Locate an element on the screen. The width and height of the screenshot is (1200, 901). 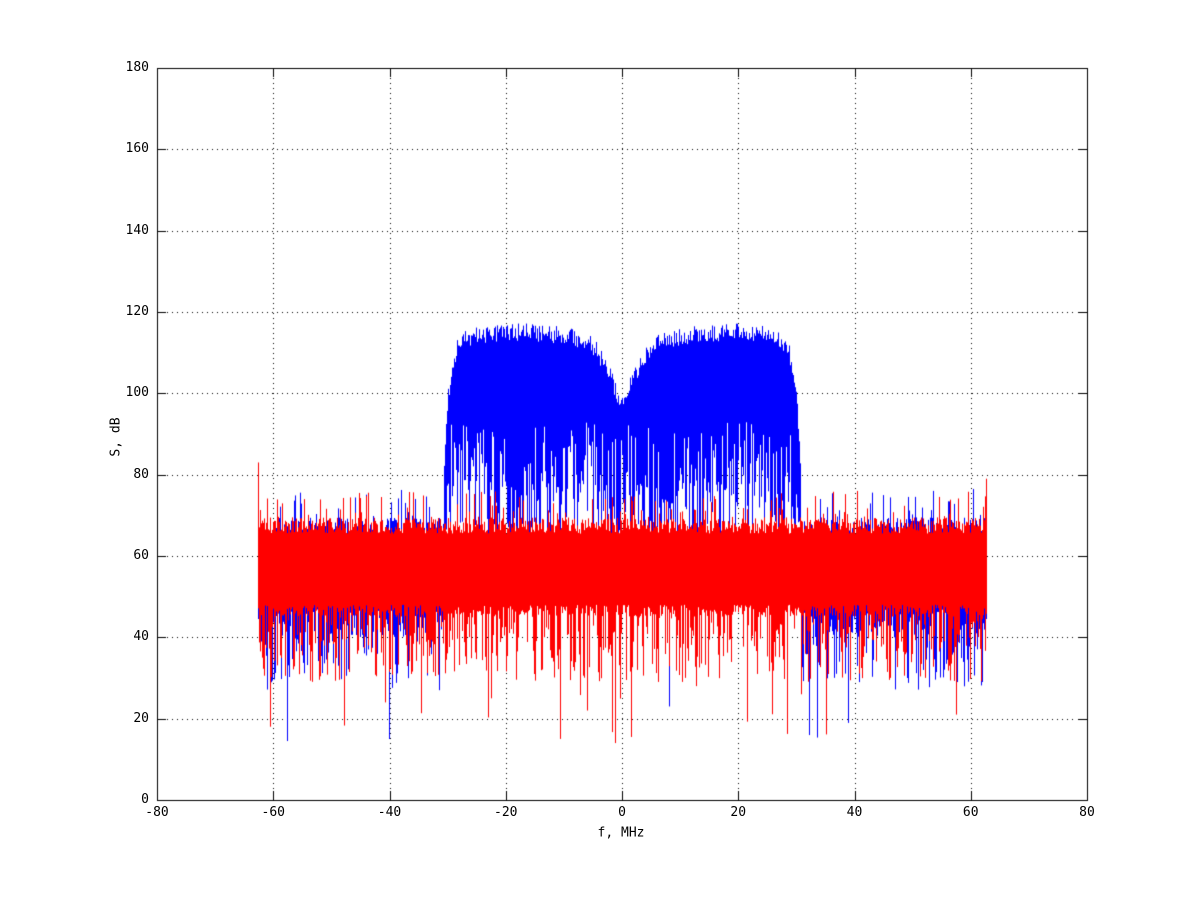
y-tick-label: 120 is located at coordinates (137, 311).